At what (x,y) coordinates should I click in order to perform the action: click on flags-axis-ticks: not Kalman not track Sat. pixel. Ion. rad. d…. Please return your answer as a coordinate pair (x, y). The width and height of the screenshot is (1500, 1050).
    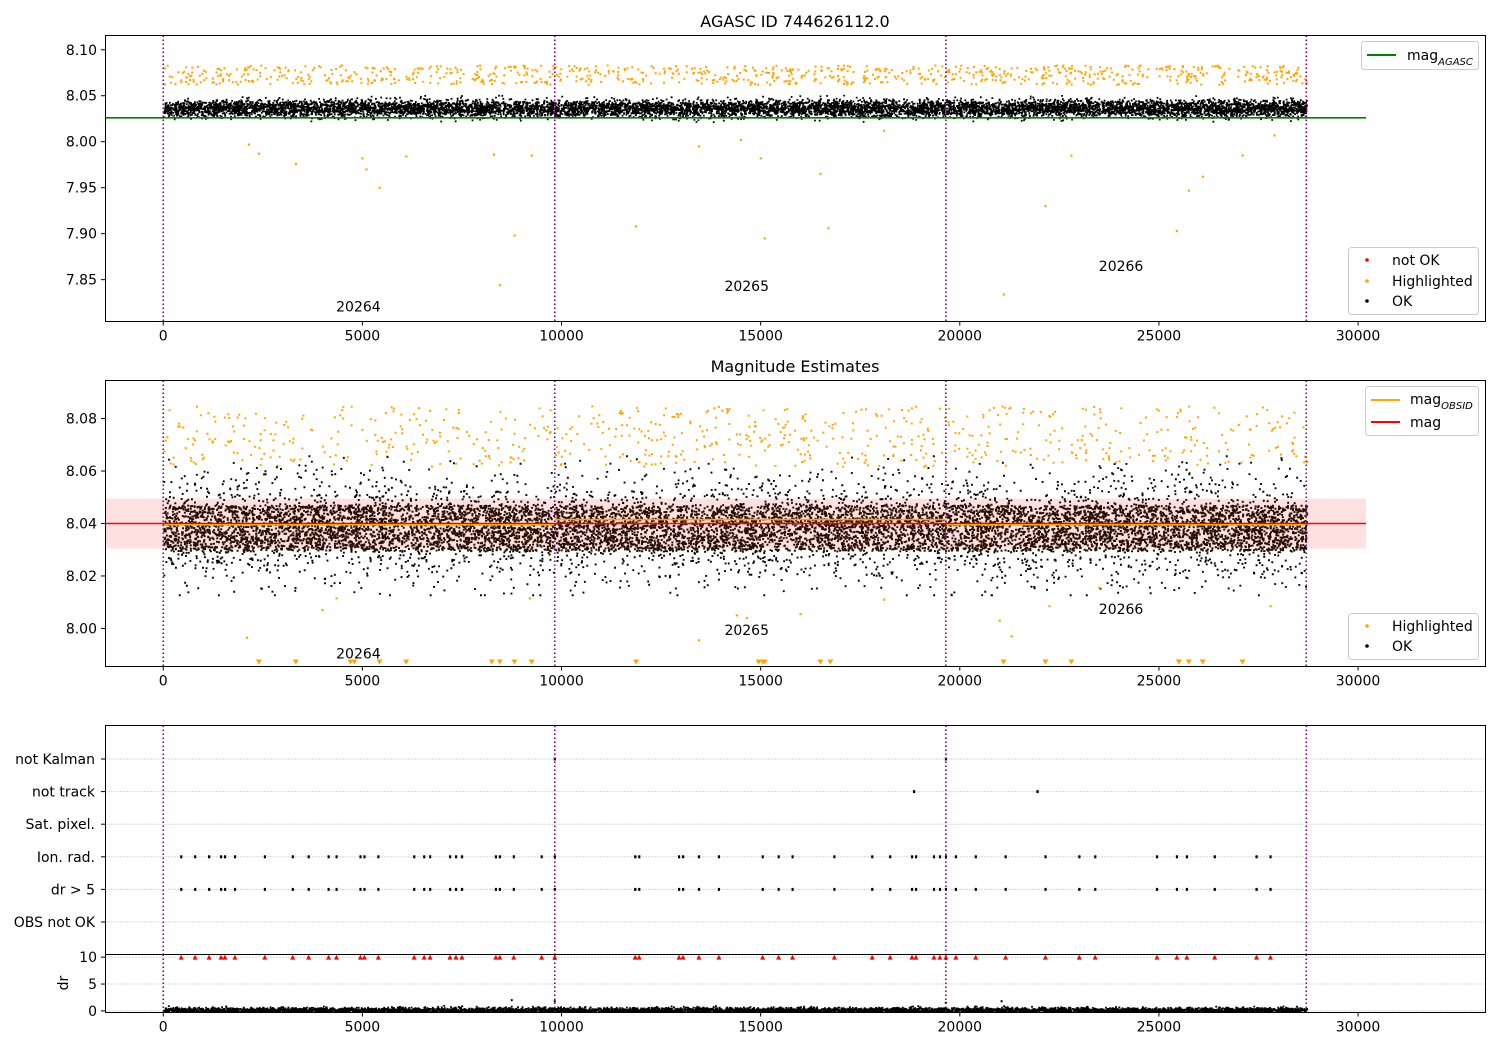
    Looking at the image, I should click on (60, 841).